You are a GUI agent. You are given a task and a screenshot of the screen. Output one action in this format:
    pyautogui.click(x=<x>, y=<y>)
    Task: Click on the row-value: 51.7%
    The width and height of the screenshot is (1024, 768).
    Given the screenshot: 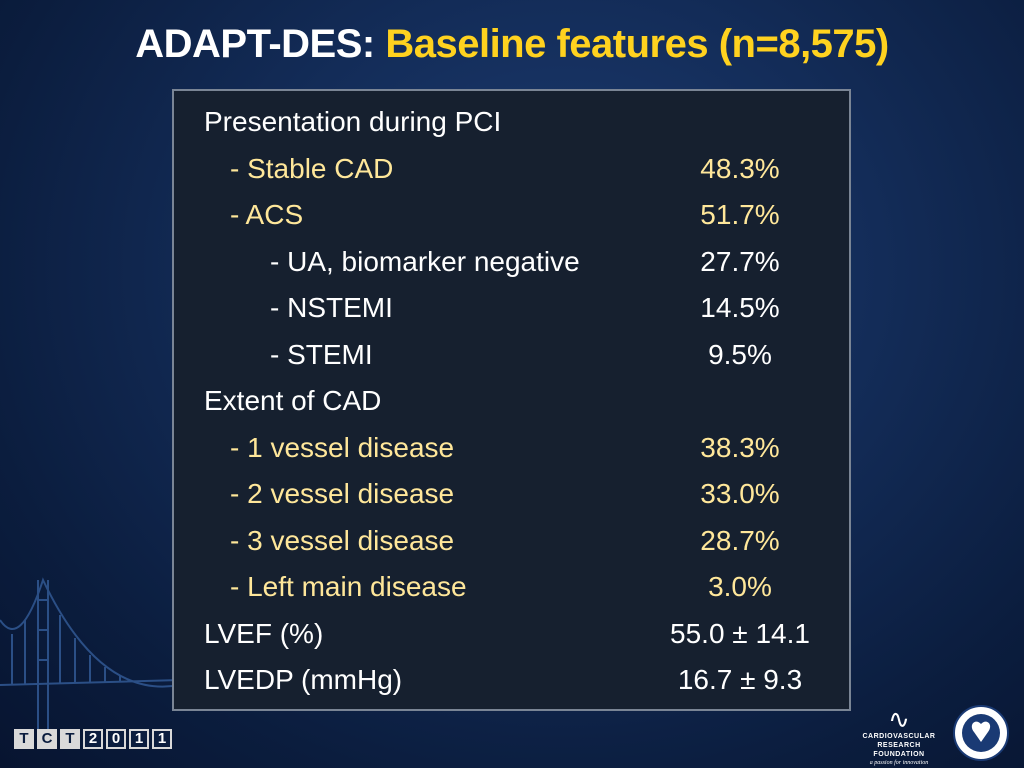 What is the action you would take?
    pyautogui.click(x=740, y=214)
    